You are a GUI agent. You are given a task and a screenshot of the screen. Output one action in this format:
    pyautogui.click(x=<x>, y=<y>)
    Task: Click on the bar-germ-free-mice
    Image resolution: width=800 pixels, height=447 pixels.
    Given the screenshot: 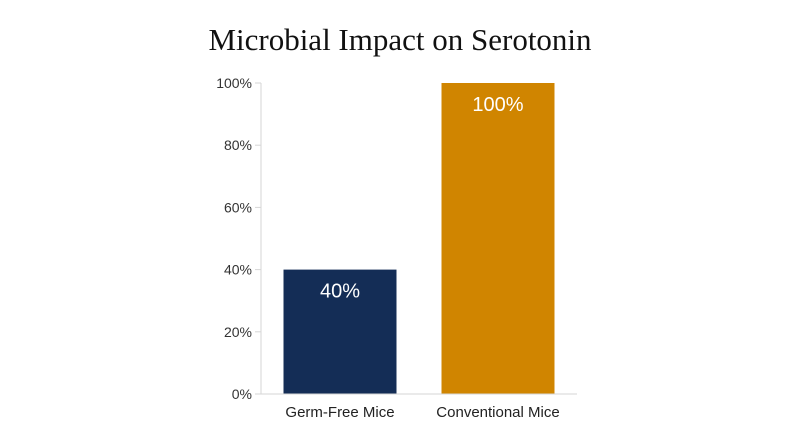 What is the action you would take?
    pyautogui.click(x=340, y=331)
    